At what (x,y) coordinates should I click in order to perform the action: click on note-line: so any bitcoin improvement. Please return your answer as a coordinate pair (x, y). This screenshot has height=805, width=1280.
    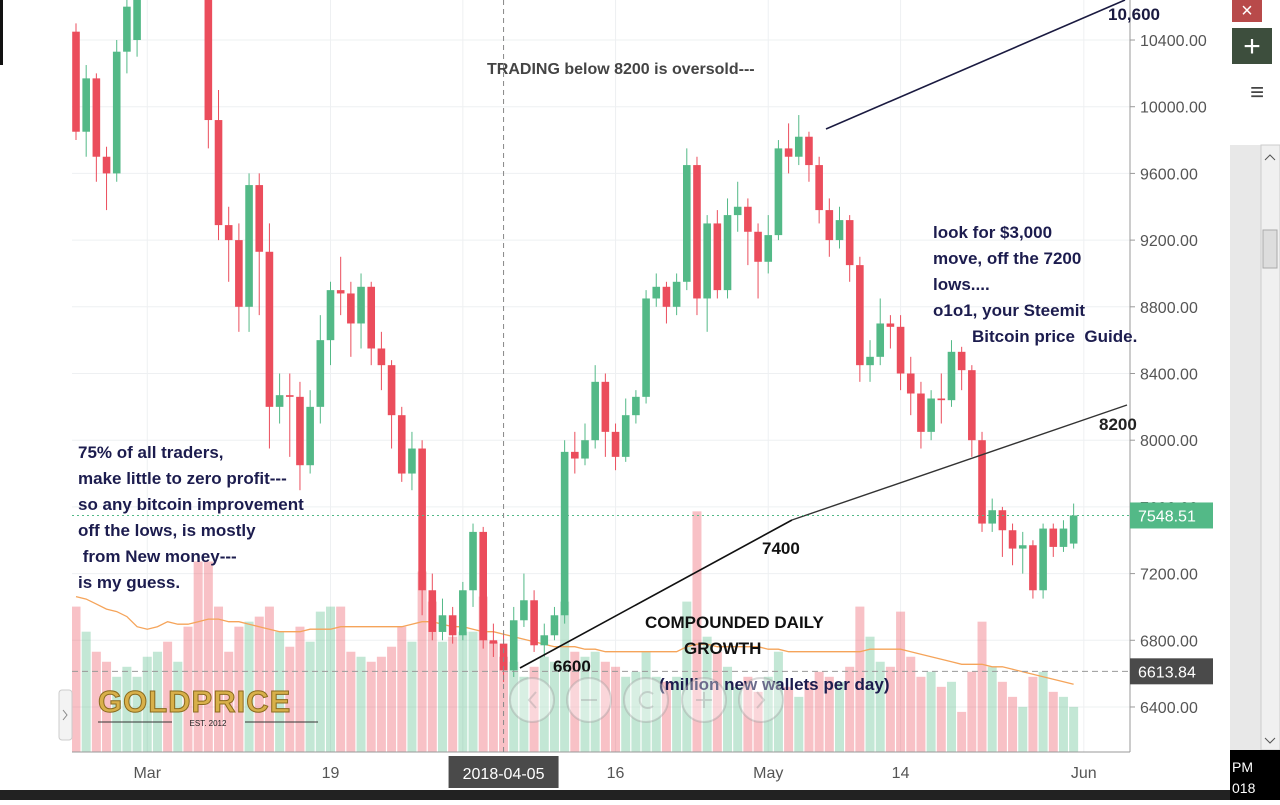
    Looking at the image, I should click on (191, 504).